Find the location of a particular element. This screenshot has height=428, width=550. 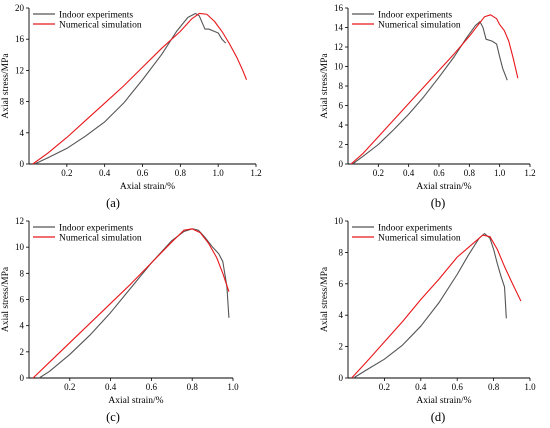

panel-label: (d) is located at coordinates (438, 417).